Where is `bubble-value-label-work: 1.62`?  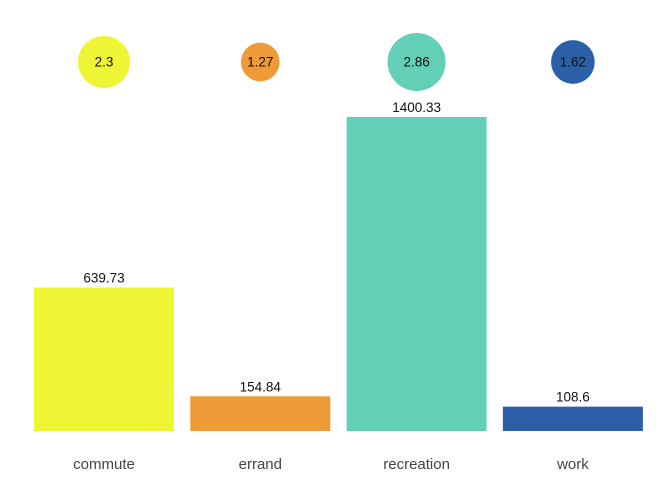
bubble-value-label-work: 1.62 is located at coordinates (573, 62).